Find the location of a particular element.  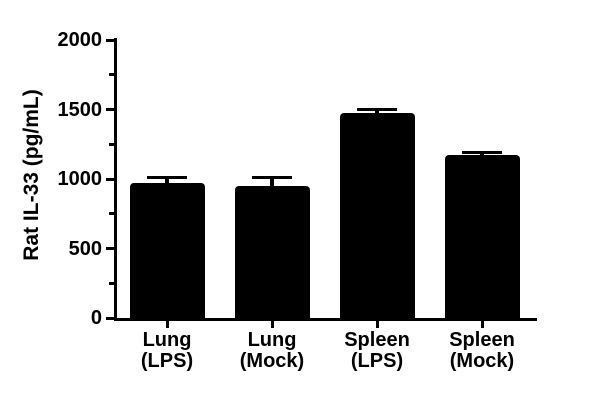

x-category-label: Lung (Mock) is located at coordinates (272, 350).